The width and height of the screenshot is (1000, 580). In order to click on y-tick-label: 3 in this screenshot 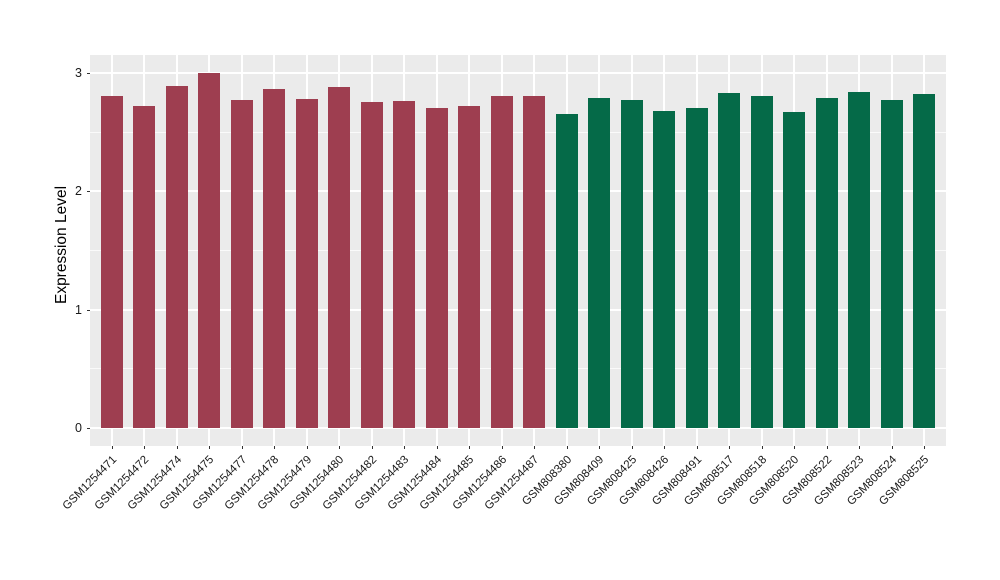, I will do `click(78, 72)`.